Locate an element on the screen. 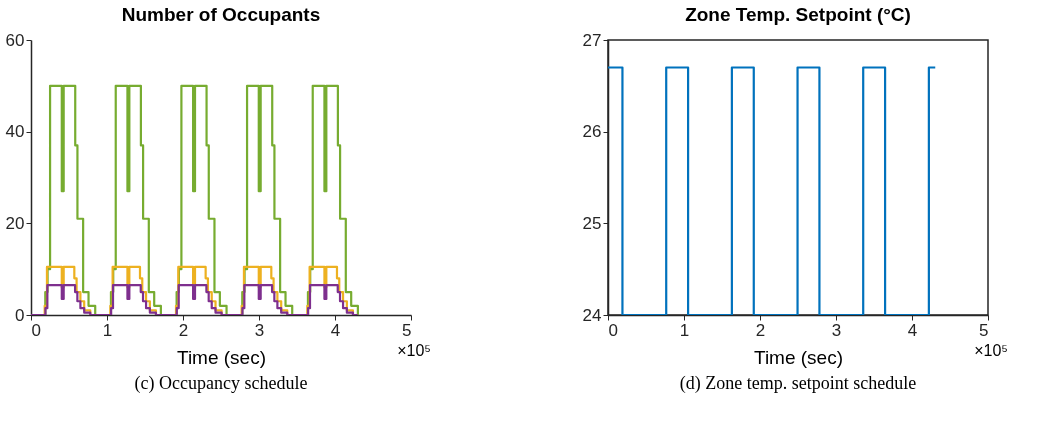  y-tick-label: 27 is located at coordinates (592, 40).